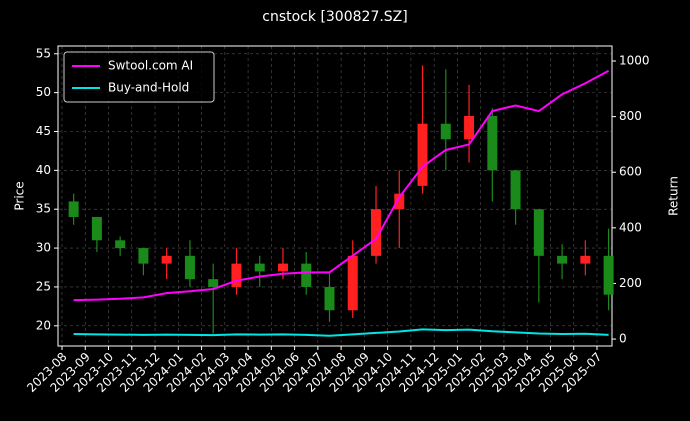  Describe the element at coordinates (630, 116) in the screenshot. I see `y2-tick-label: 800` at that location.